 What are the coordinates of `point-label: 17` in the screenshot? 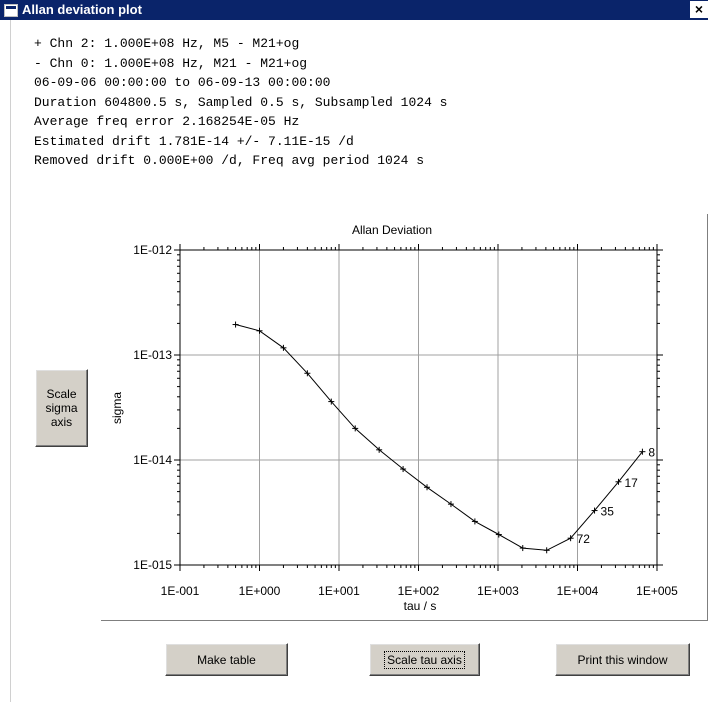 It's located at (631, 483).